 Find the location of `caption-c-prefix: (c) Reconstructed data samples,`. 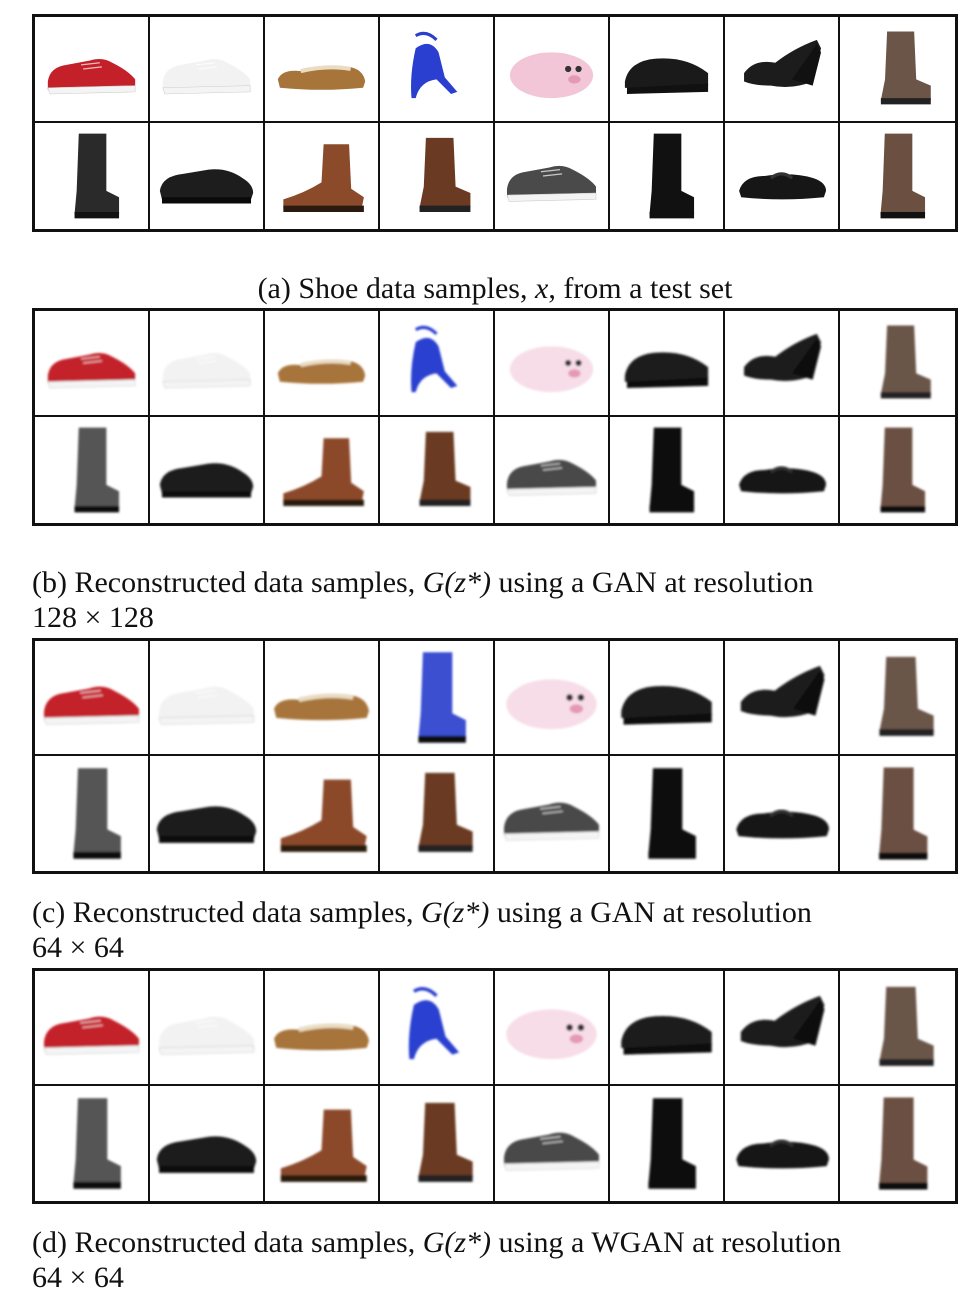

caption-c-prefix: (c) Reconstructed data samples, is located at coordinates (227, 912).